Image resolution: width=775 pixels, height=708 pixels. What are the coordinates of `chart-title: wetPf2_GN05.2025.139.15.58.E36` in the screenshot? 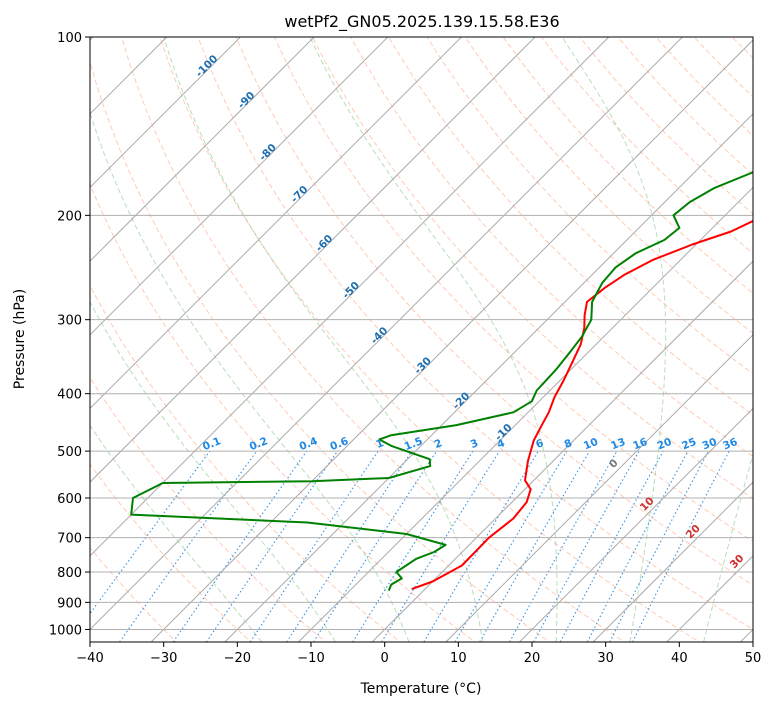 It's located at (421, 22).